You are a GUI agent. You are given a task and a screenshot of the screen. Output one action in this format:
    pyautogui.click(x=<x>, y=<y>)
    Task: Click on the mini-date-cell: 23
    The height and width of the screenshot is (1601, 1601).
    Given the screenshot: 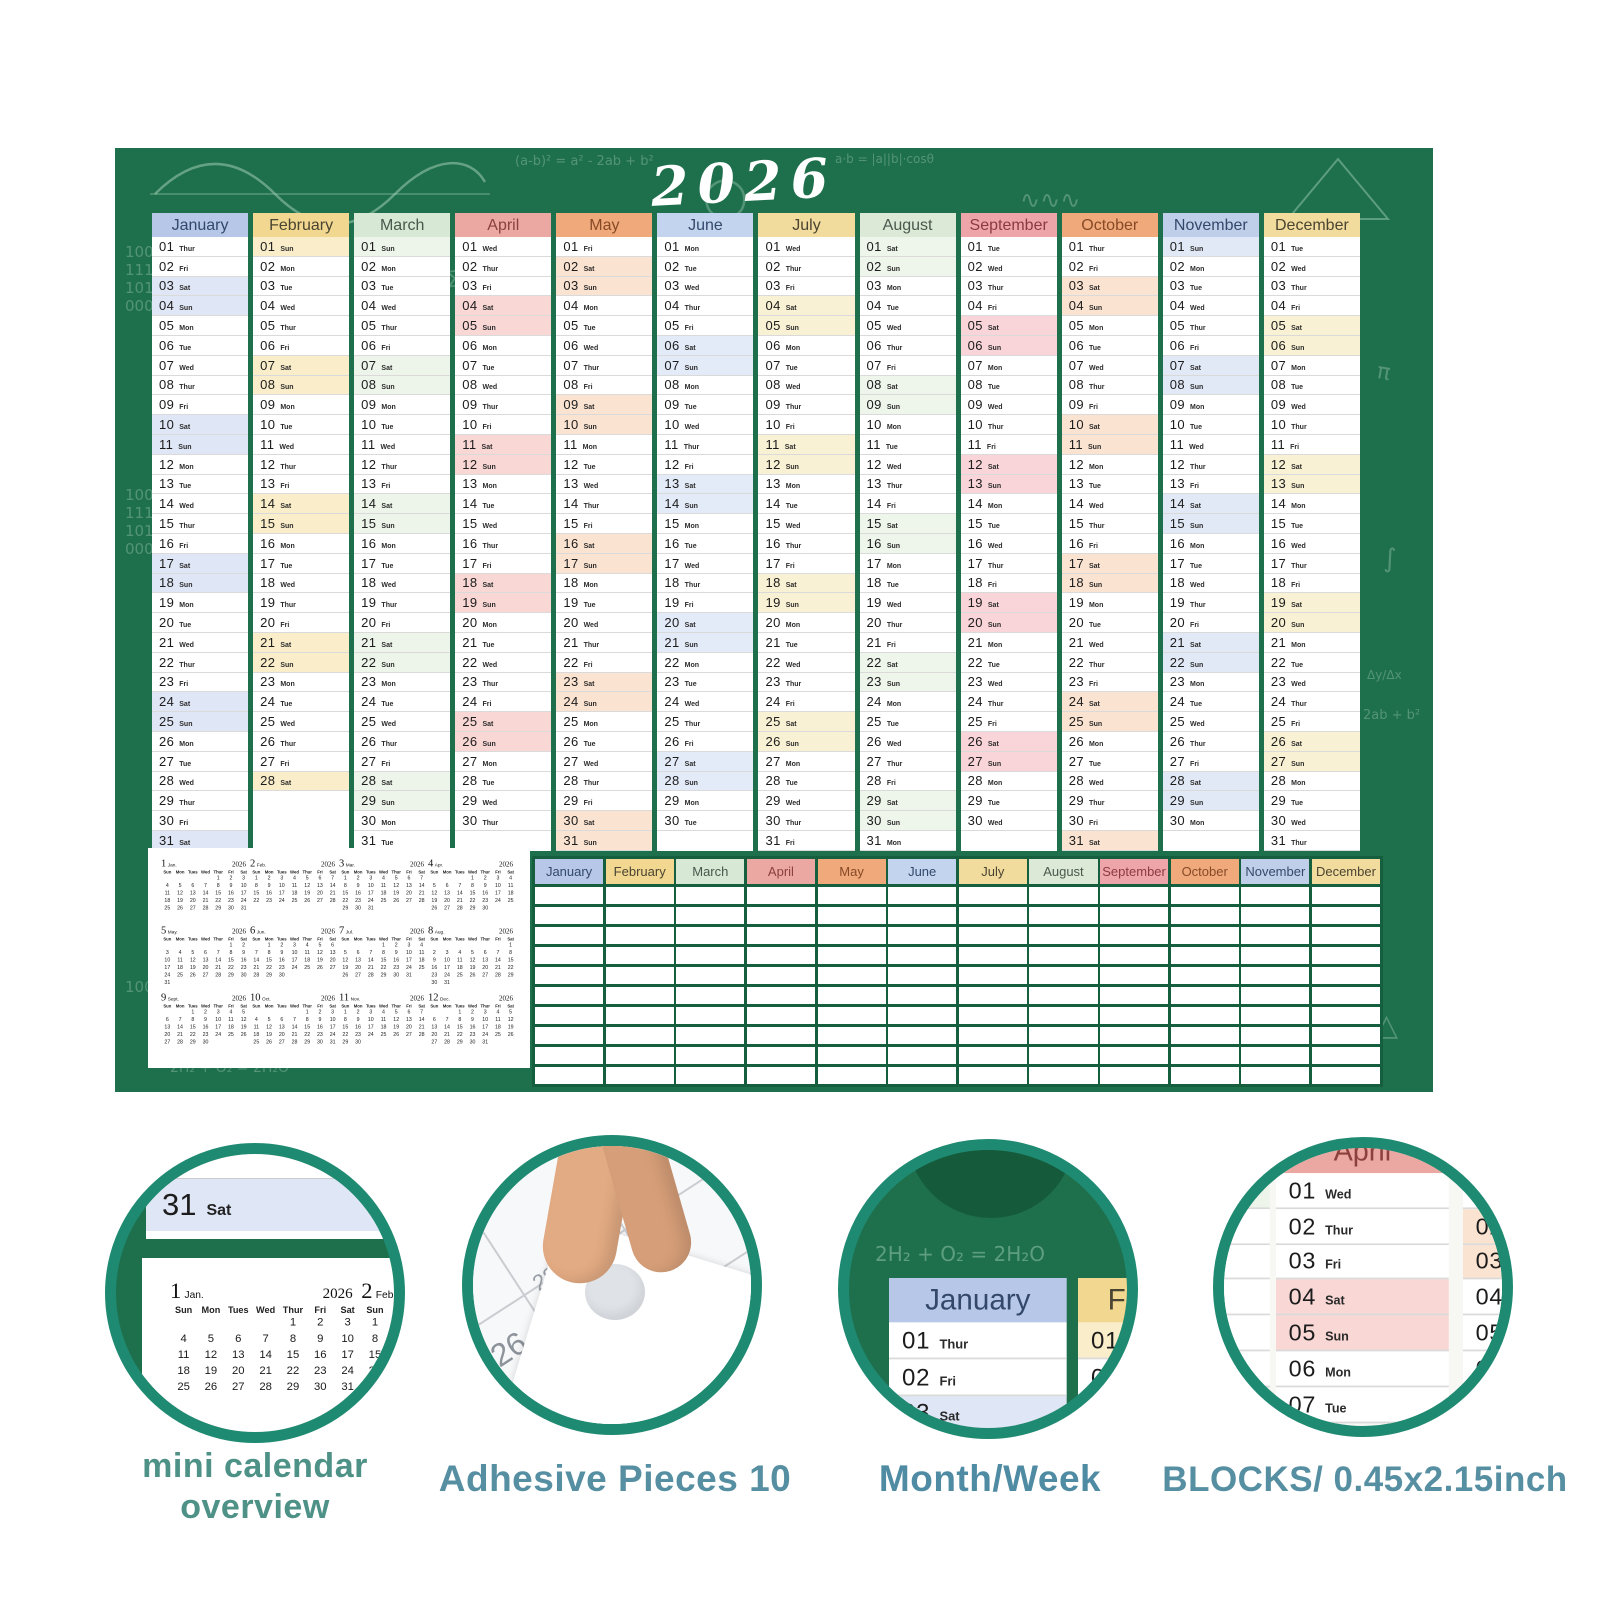 What is the action you would take?
    pyautogui.click(x=269, y=900)
    